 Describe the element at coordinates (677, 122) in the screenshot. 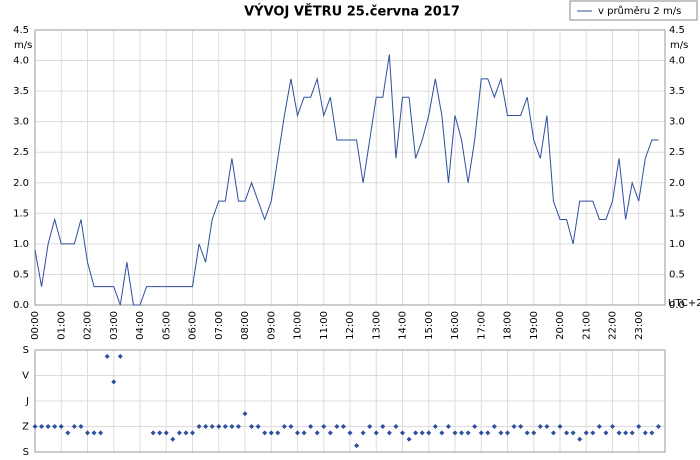

I see `y-tick-label-right: 3.0` at that location.